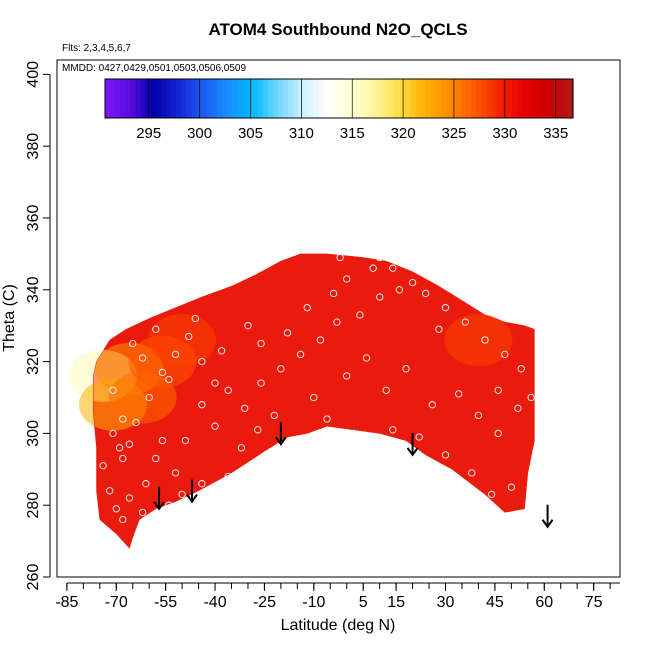  Describe the element at coordinates (33, 218) in the screenshot. I see `y-tick-label: 360` at that location.